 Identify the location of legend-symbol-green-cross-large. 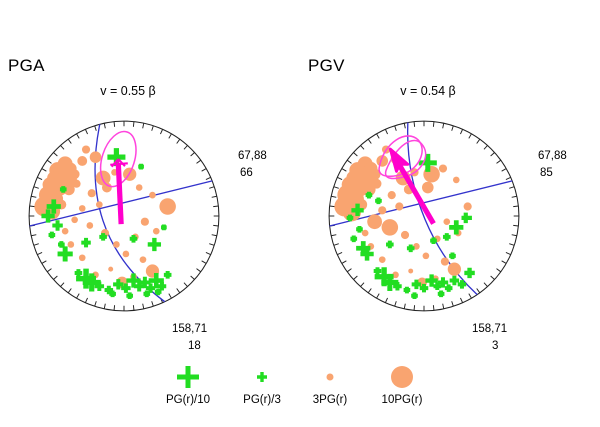
(188, 377).